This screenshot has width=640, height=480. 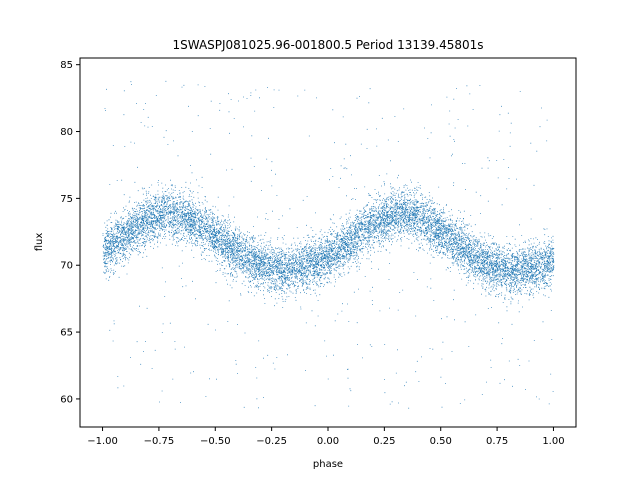 I want to click on y-axis-ticks: 60 65 70 75 80 85, so click(x=70, y=232).